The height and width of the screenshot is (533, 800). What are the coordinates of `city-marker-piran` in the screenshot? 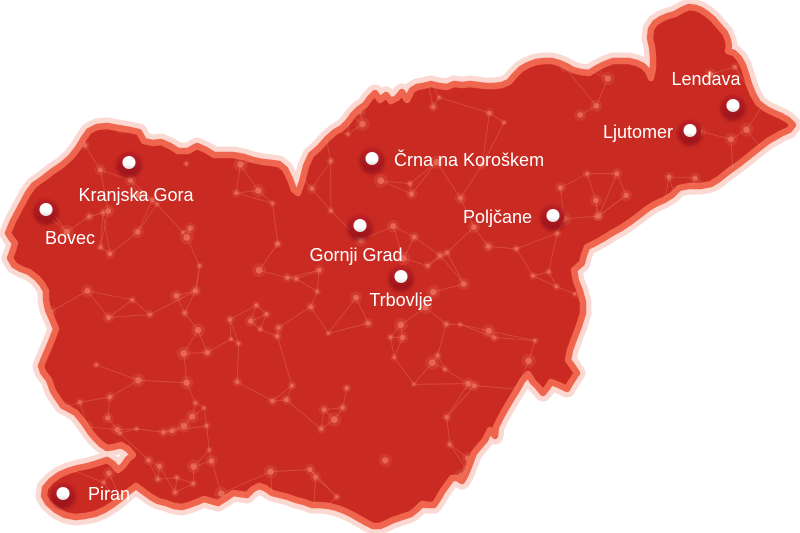 It's located at (63, 496).